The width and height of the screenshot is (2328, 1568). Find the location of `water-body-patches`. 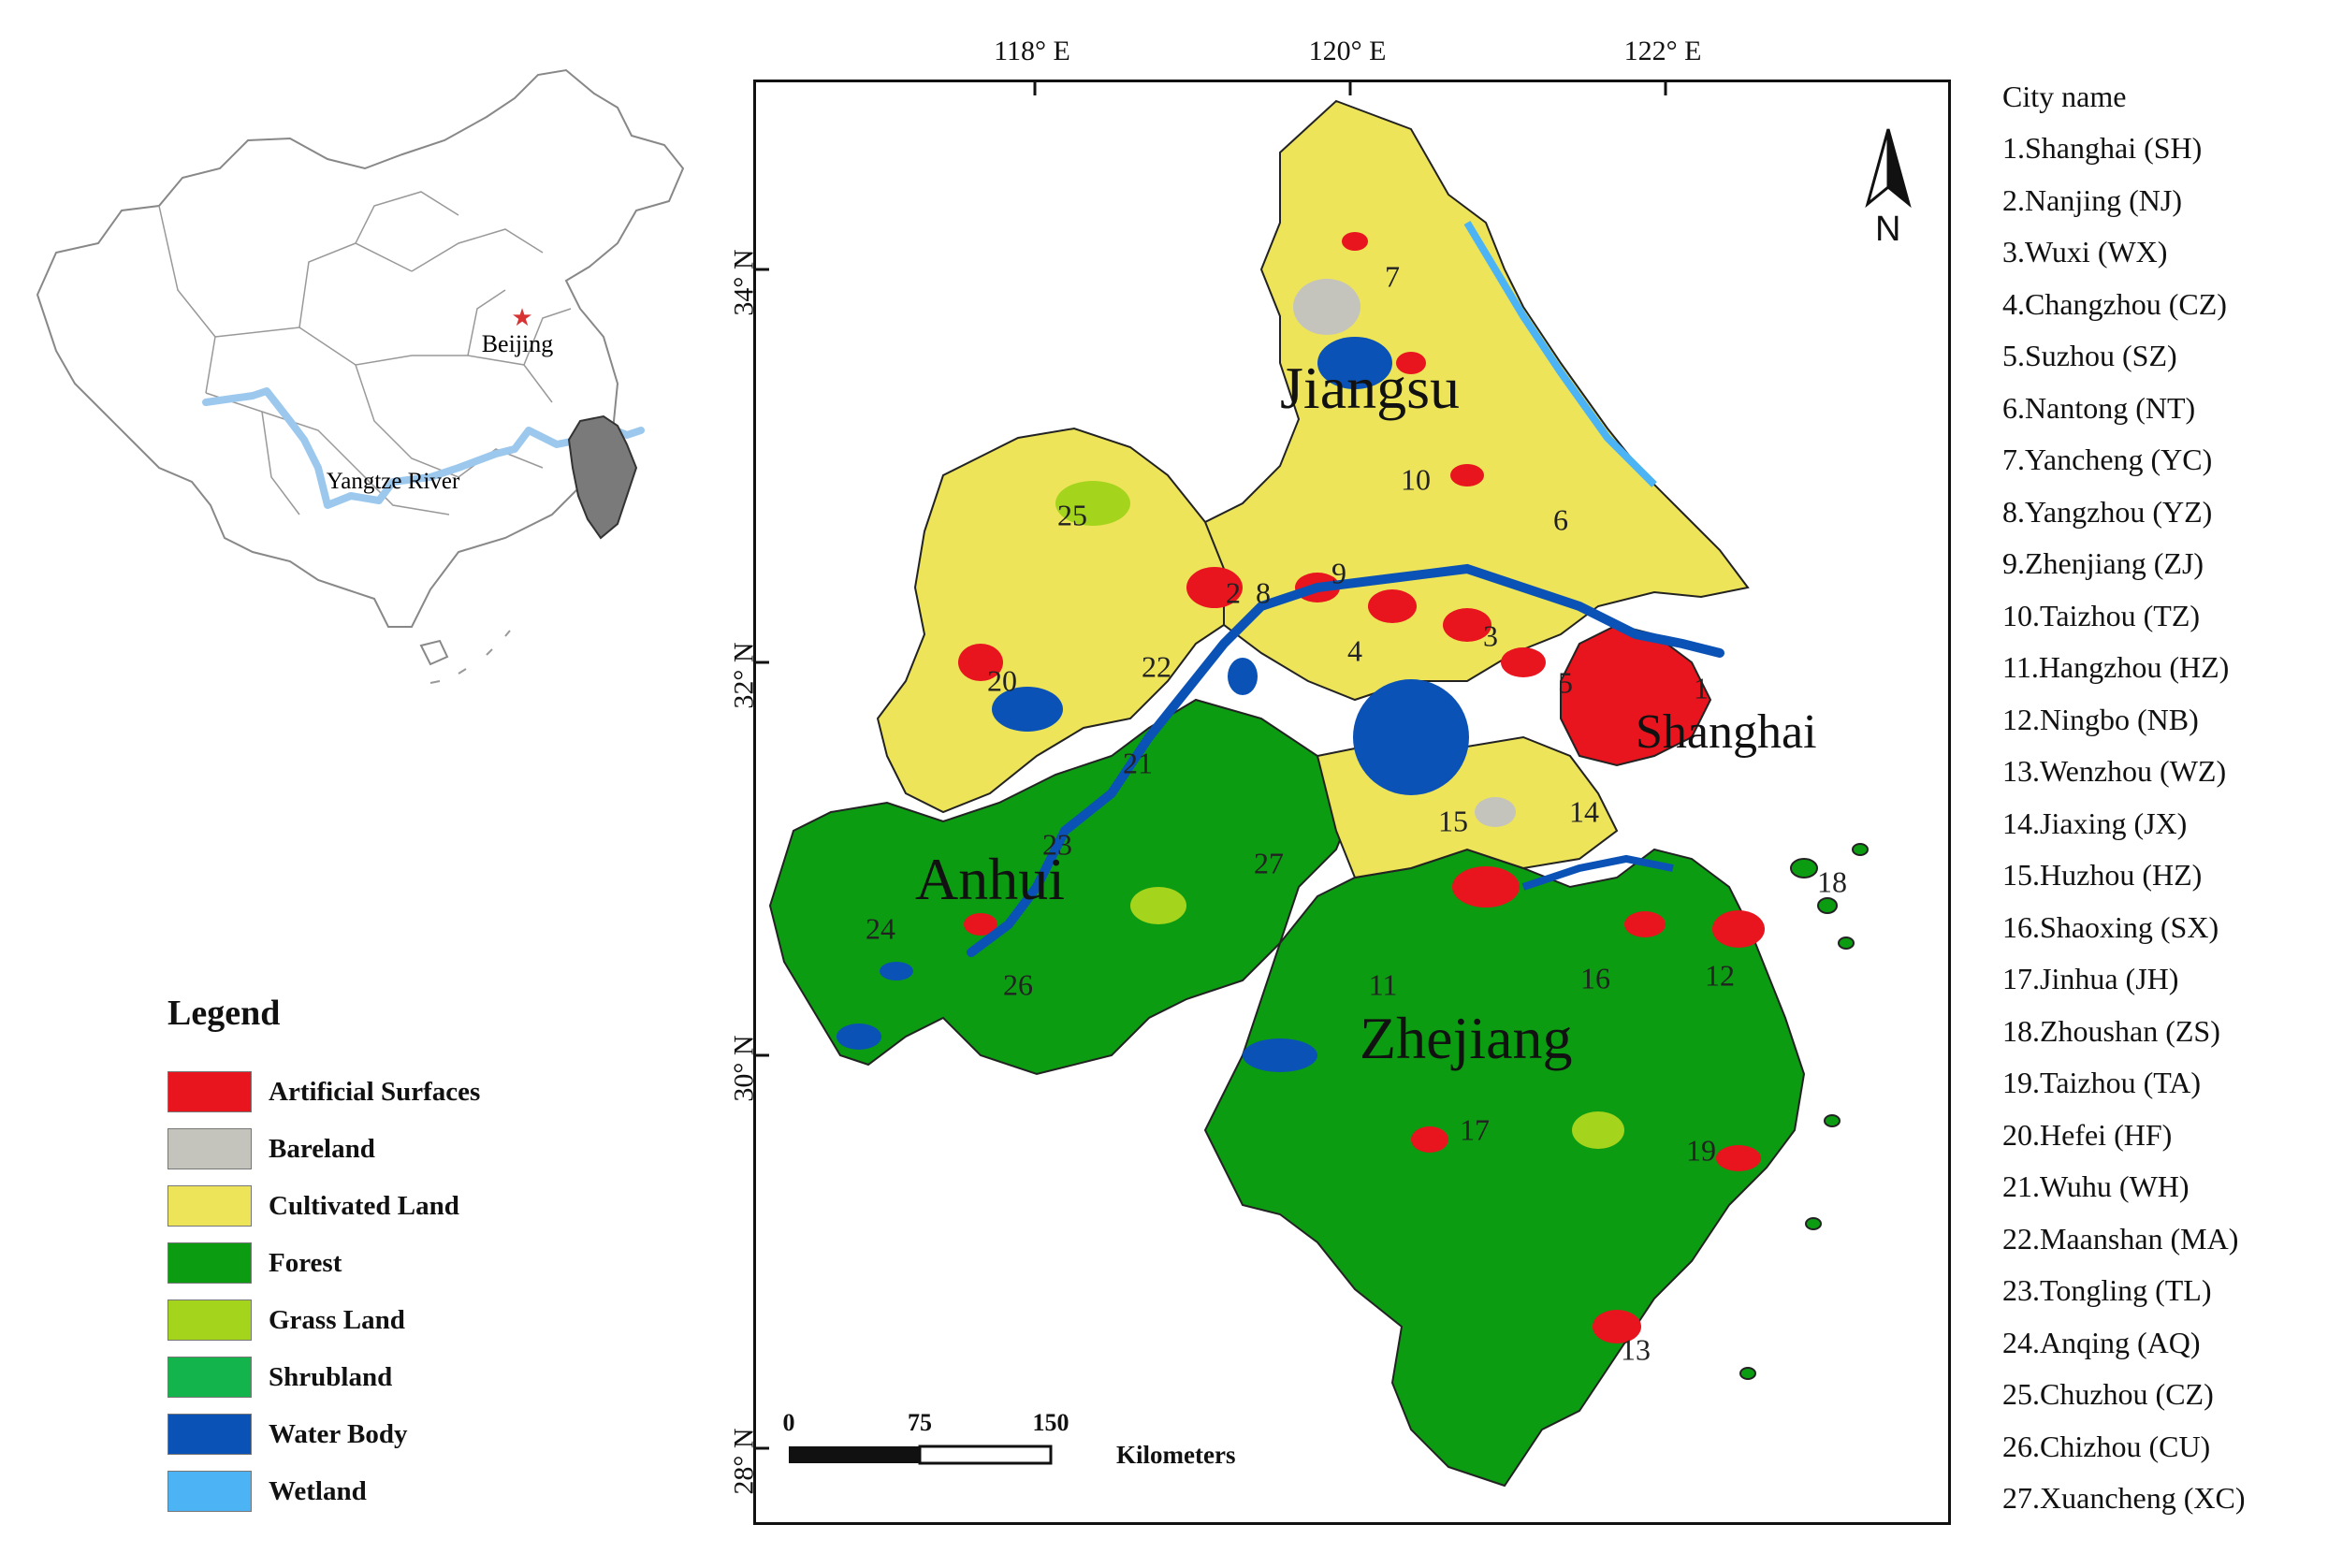

water-body-patches is located at coordinates (1153, 704).